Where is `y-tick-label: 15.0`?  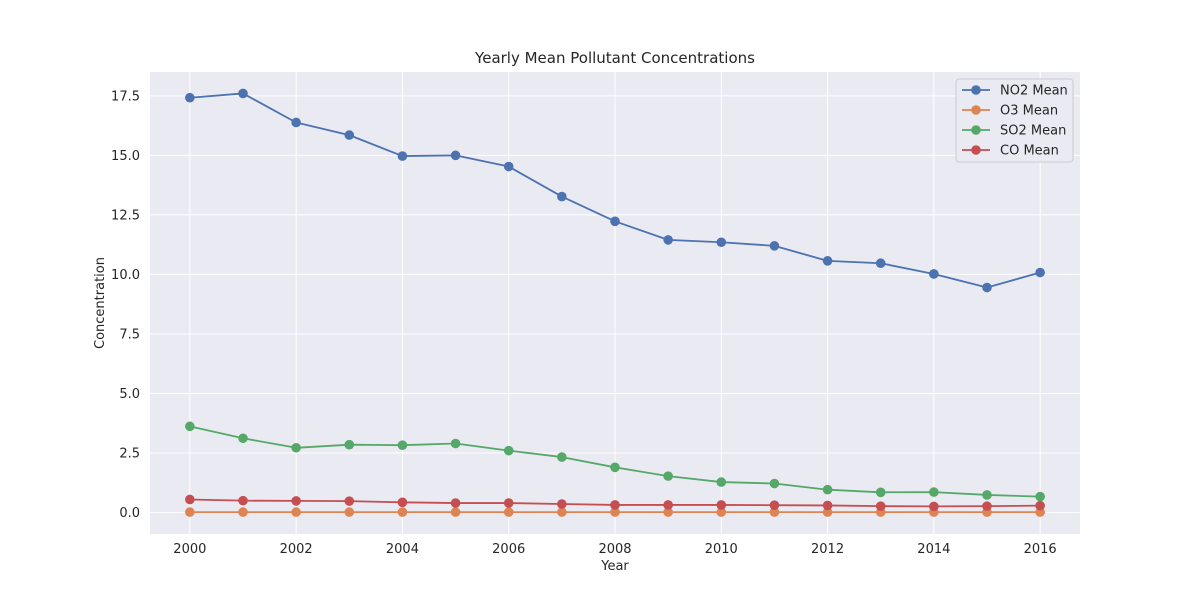
y-tick-label: 15.0 is located at coordinates (125, 156).